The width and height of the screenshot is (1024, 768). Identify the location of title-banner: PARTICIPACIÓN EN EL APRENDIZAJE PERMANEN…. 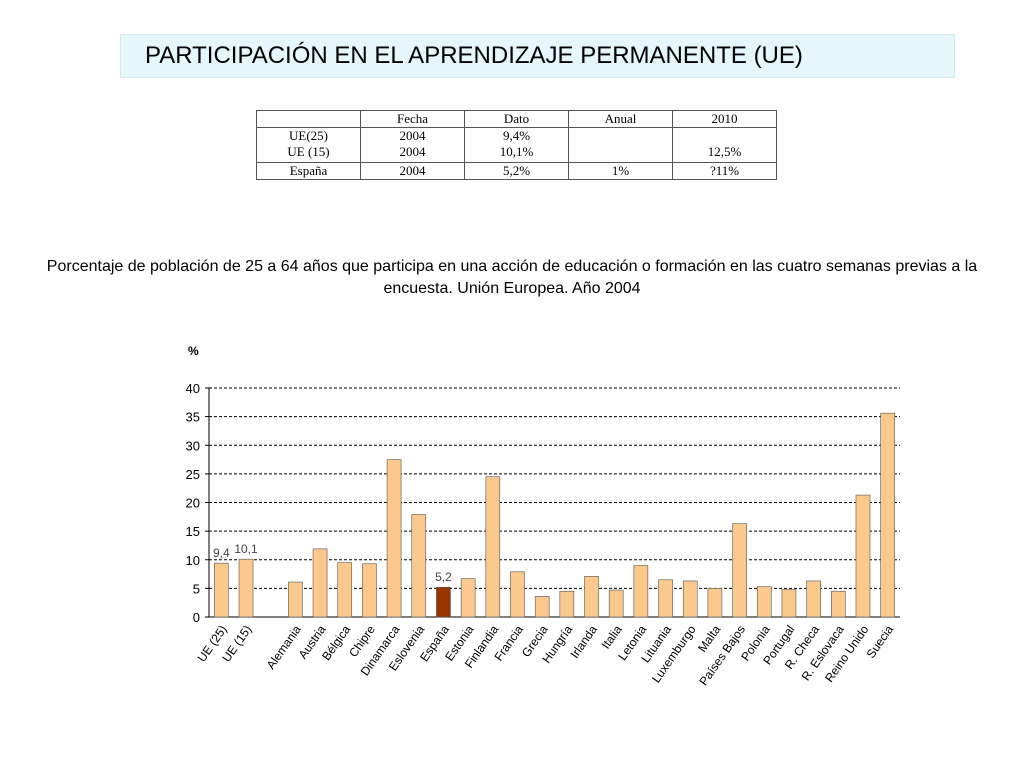
(537, 56).